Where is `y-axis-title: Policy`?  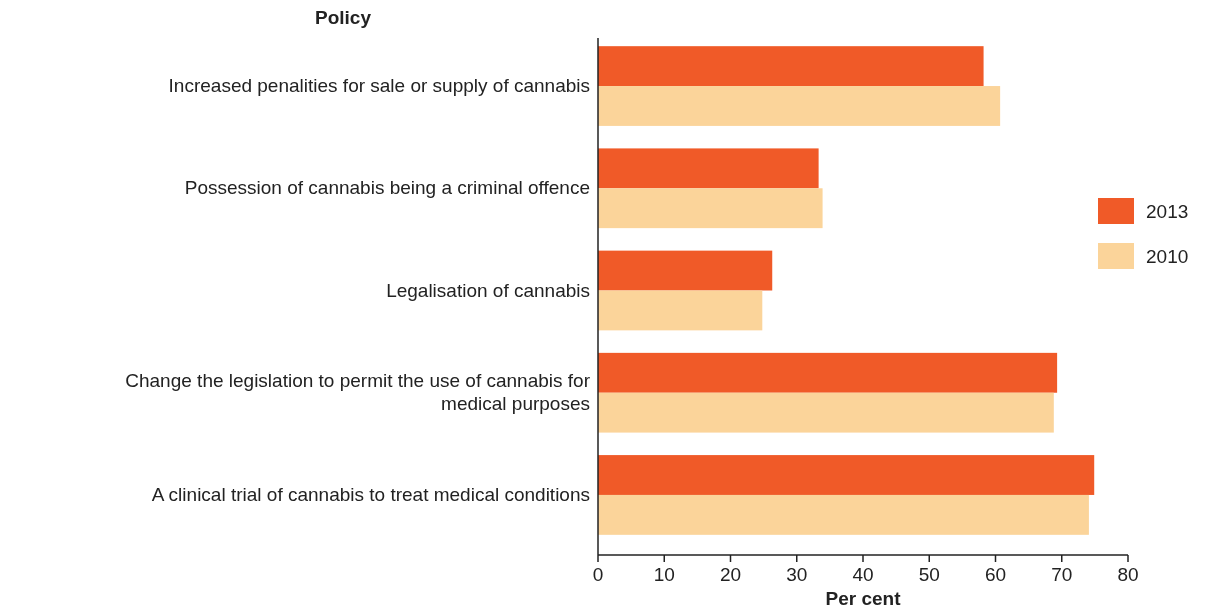
y-axis-title: Policy is located at coordinates (343, 17).